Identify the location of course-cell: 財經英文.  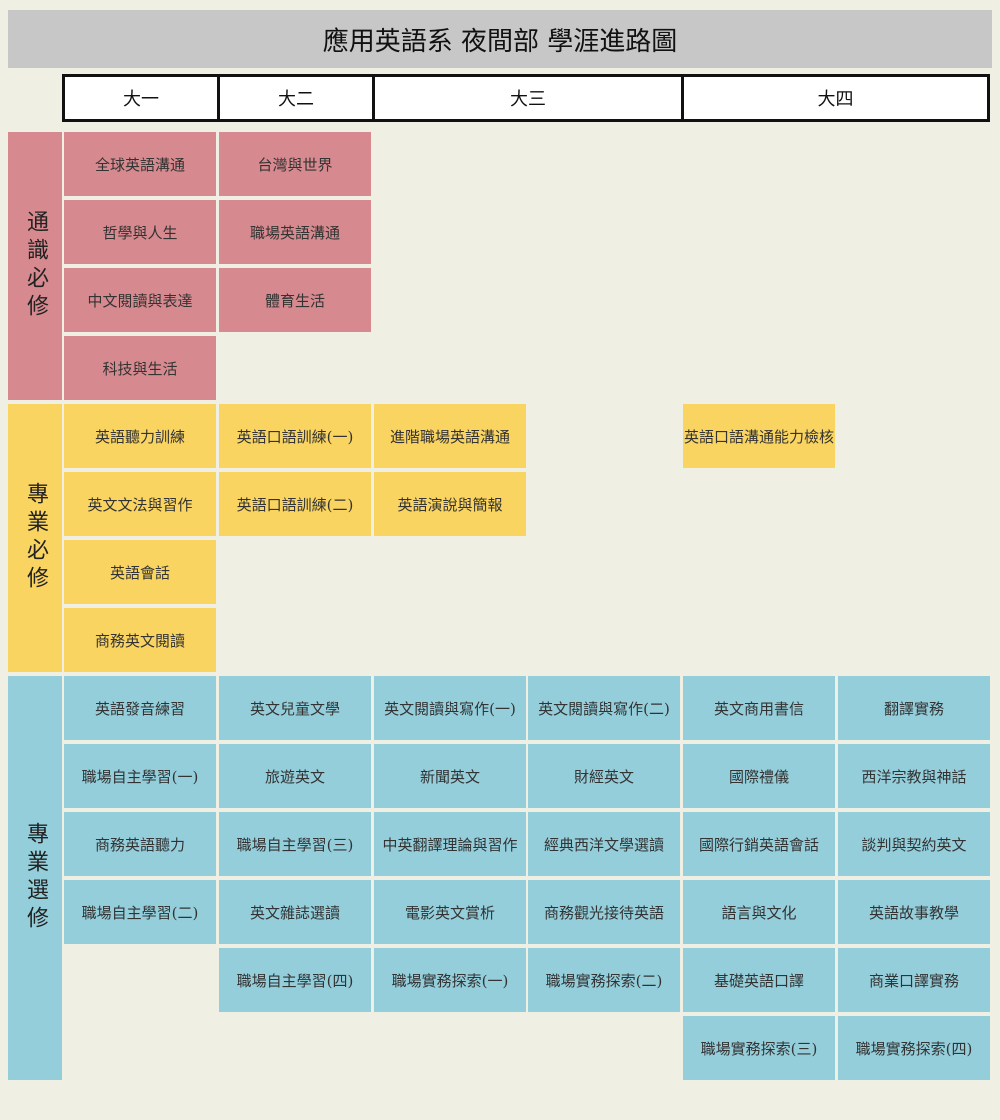
(604, 776).